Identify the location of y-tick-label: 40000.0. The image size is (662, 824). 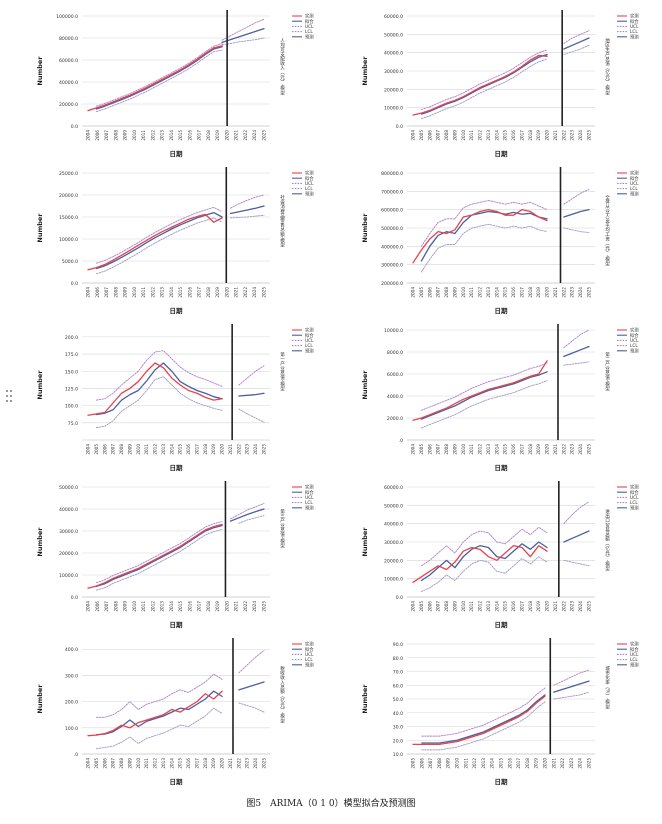
(68, 510).